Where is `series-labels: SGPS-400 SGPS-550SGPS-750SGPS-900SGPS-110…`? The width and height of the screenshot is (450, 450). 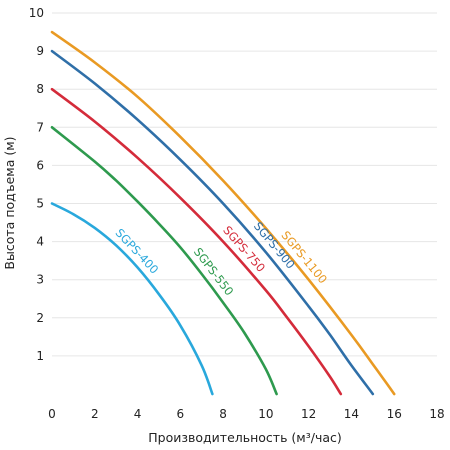
series-labels: SGPS-400 SGPS-550SGPS-750SGPS-900SGPS-110… is located at coordinates (221, 258).